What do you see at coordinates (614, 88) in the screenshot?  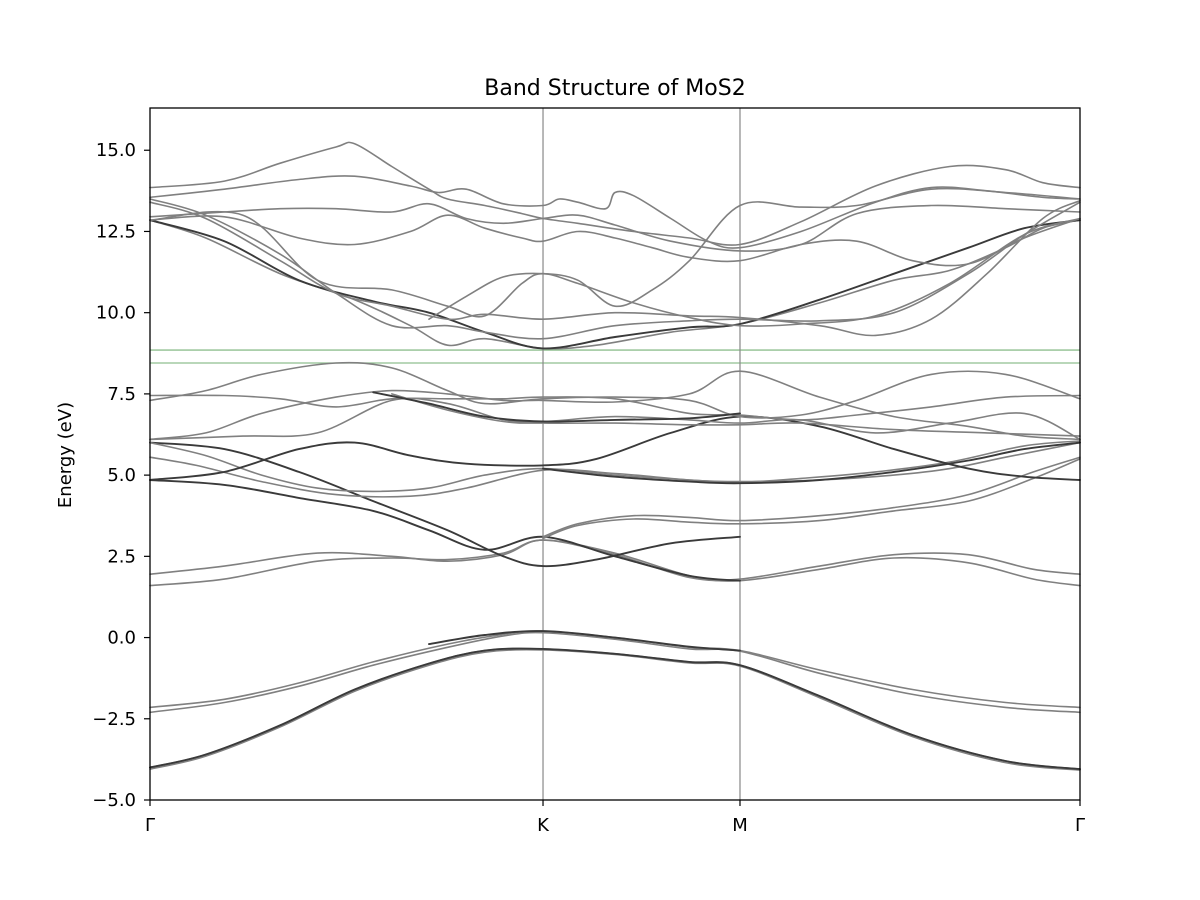 I see `chart-title: Band Structure of MoS2` at bounding box center [614, 88].